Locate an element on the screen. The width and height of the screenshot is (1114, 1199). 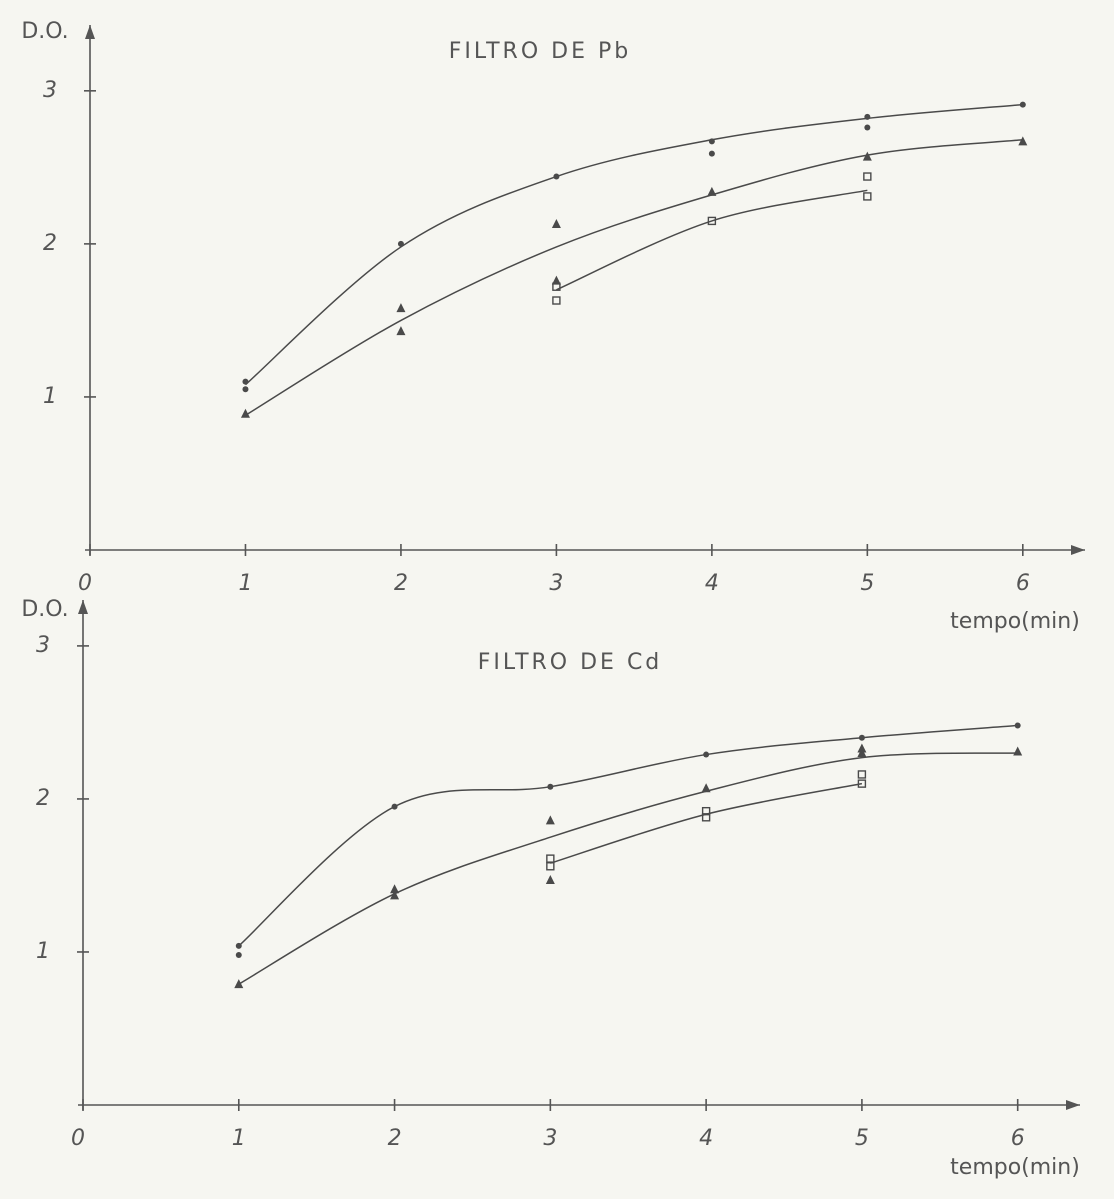
chart-title: FILTRO DE Cd is located at coordinates (570, 662).